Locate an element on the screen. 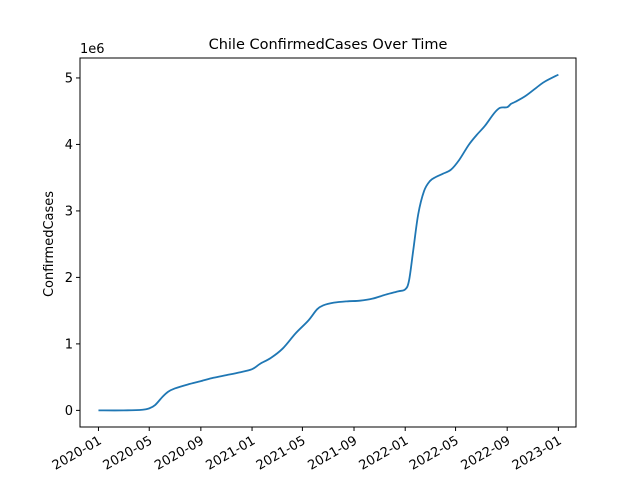 The height and width of the screenshot is (484, 640). x-tick-label: 2023-01 is located at coordinates (537, 453).